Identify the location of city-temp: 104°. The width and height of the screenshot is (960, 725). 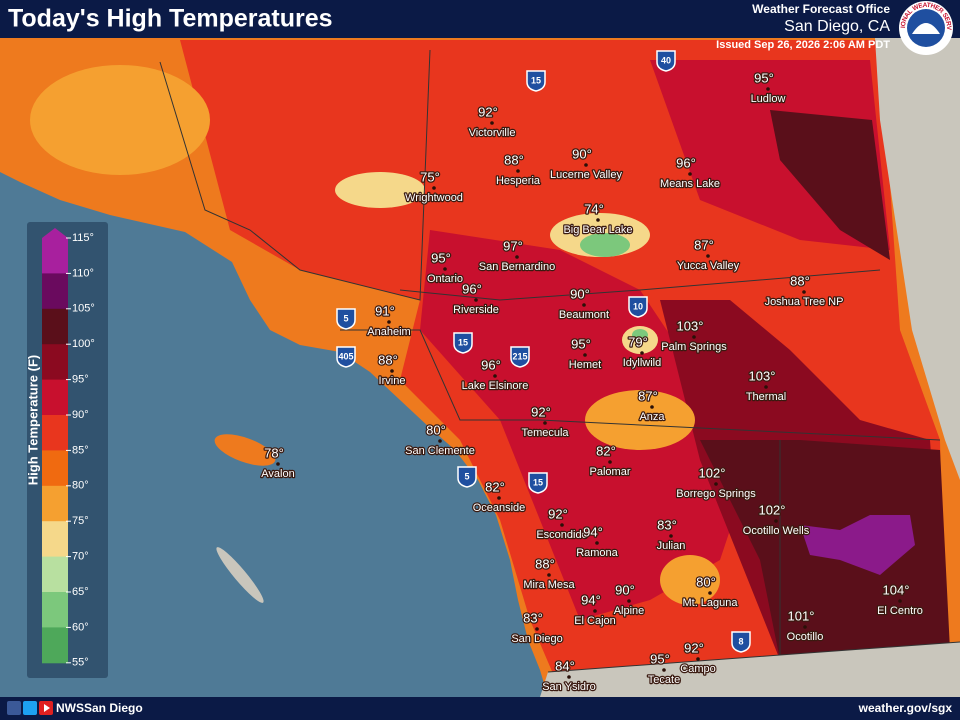
(896, 589).